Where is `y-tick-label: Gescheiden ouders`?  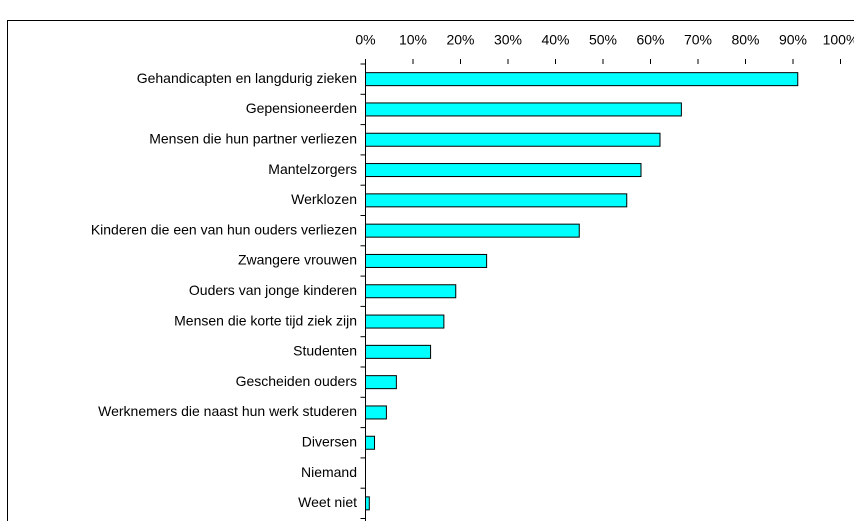
y-tick-label: Gescheiden ouders is located at coordinates (296, 381).